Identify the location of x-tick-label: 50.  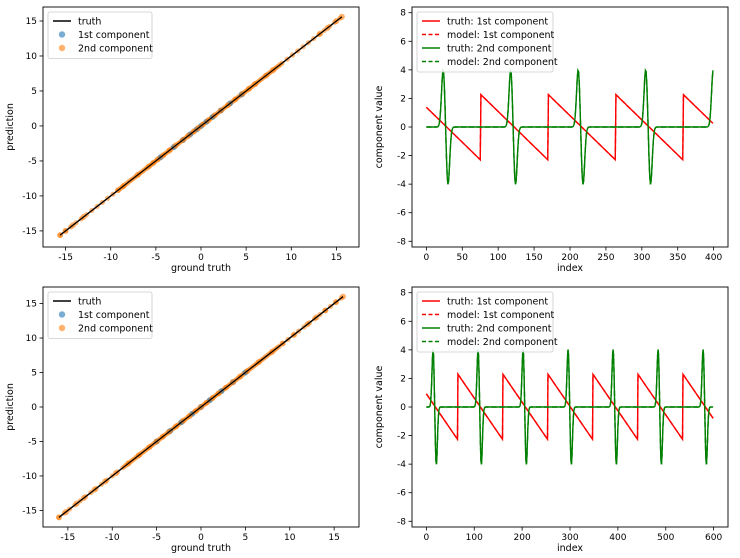
(463, 258).